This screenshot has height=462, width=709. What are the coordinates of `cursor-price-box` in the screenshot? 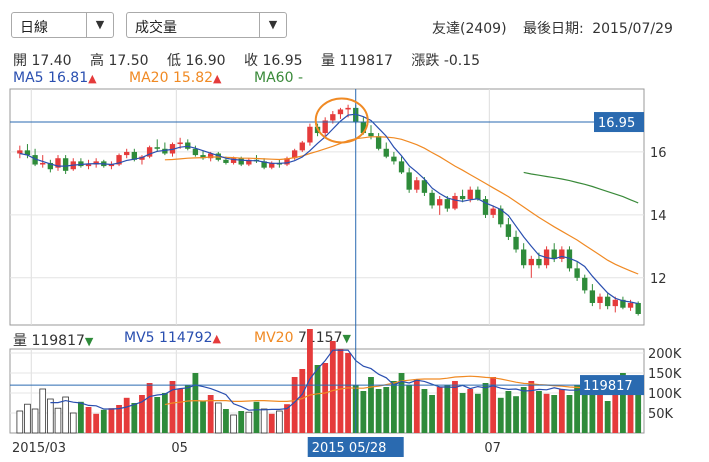 It's located at (619, 122).